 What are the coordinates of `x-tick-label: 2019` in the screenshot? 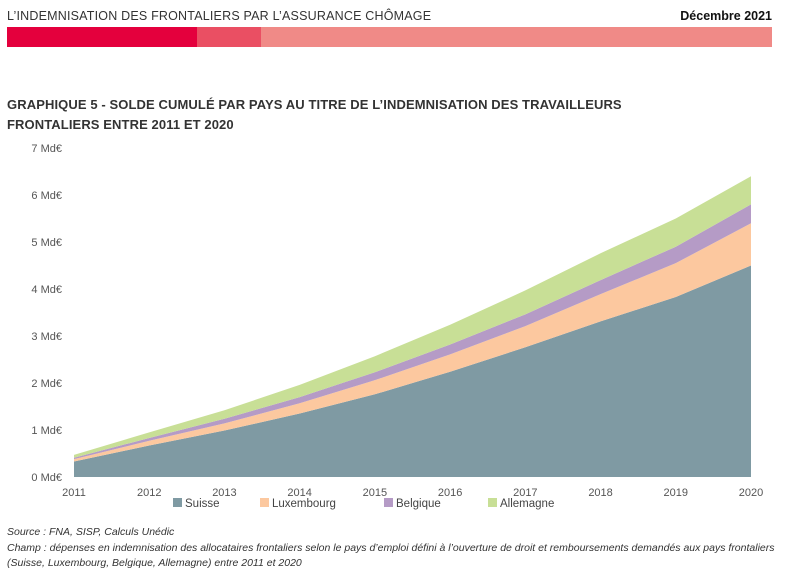 It's located at (676, 493).